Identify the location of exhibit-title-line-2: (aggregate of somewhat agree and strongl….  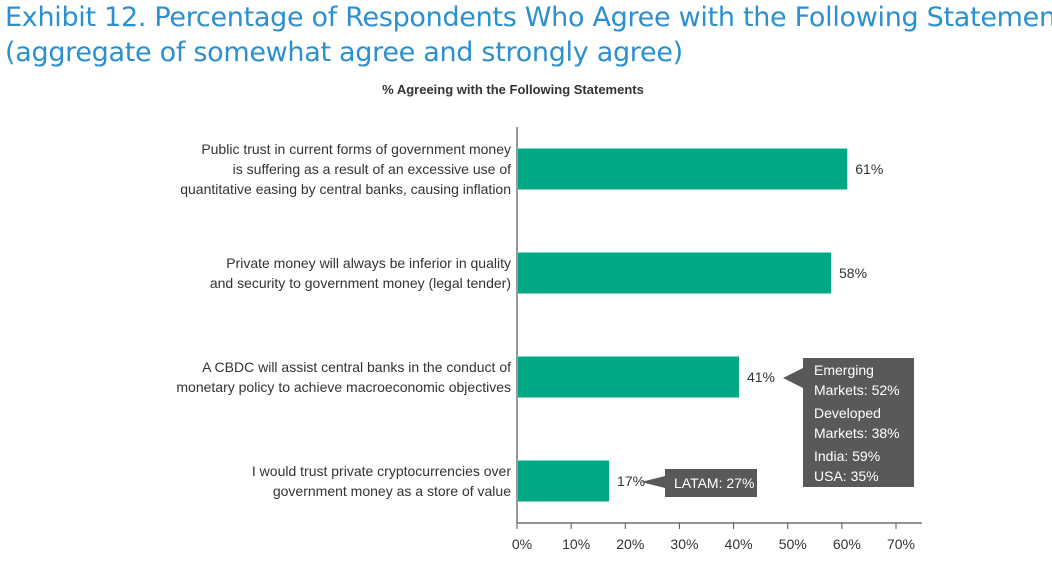
(344, 52).